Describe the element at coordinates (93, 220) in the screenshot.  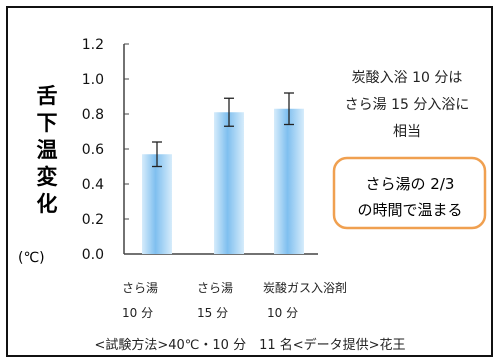
I see `y-tick-label: 0.2` at that location.